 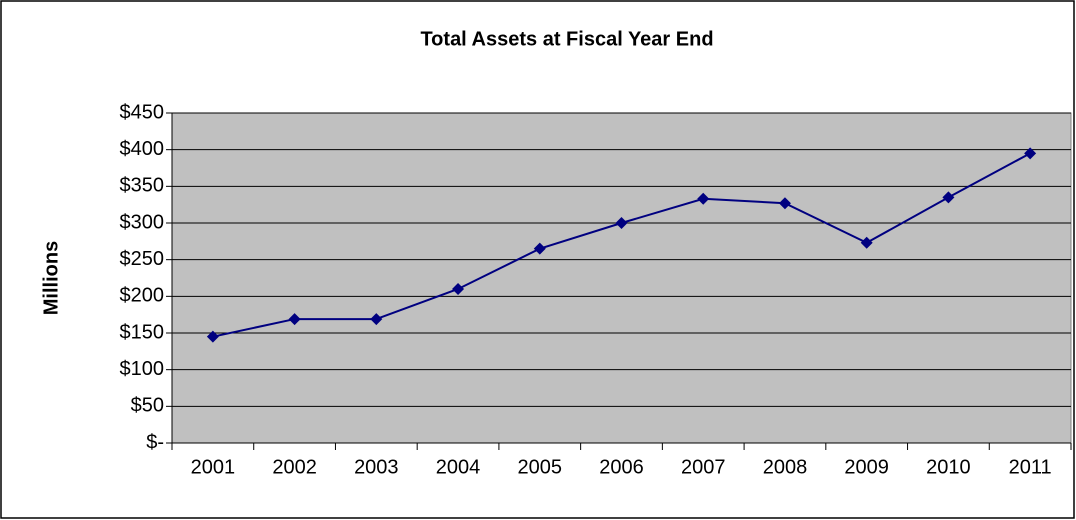 I want to click on x-tick-label: 2010, so click(x=948, y=467).